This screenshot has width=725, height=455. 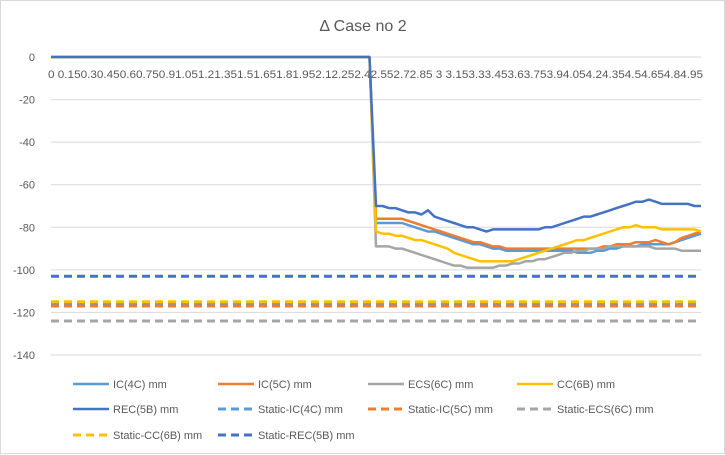 What do you see at coordinates (605, 410) in the screenshot?
I see `legend-label-static-ecs-6c-mm: Static-ECS(6C) mm` at bounding box center [605, 410].